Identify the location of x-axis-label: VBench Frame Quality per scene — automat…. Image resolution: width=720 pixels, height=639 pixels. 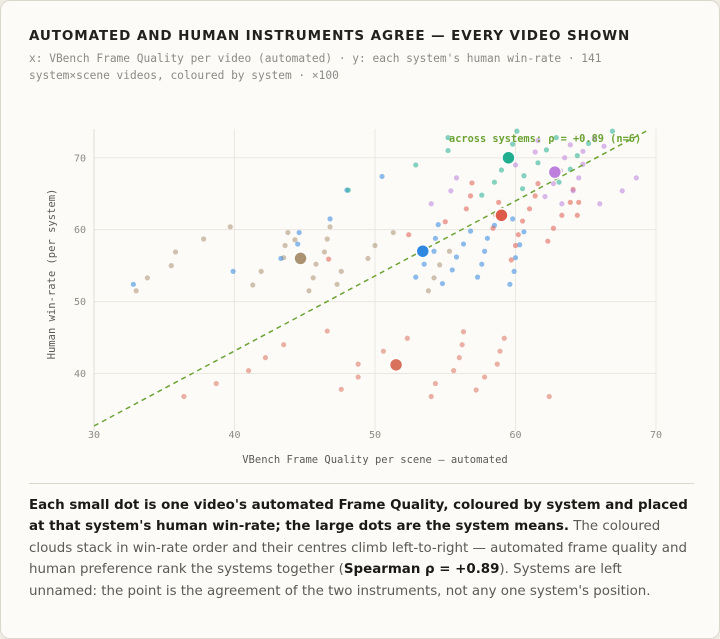
(375, 460).